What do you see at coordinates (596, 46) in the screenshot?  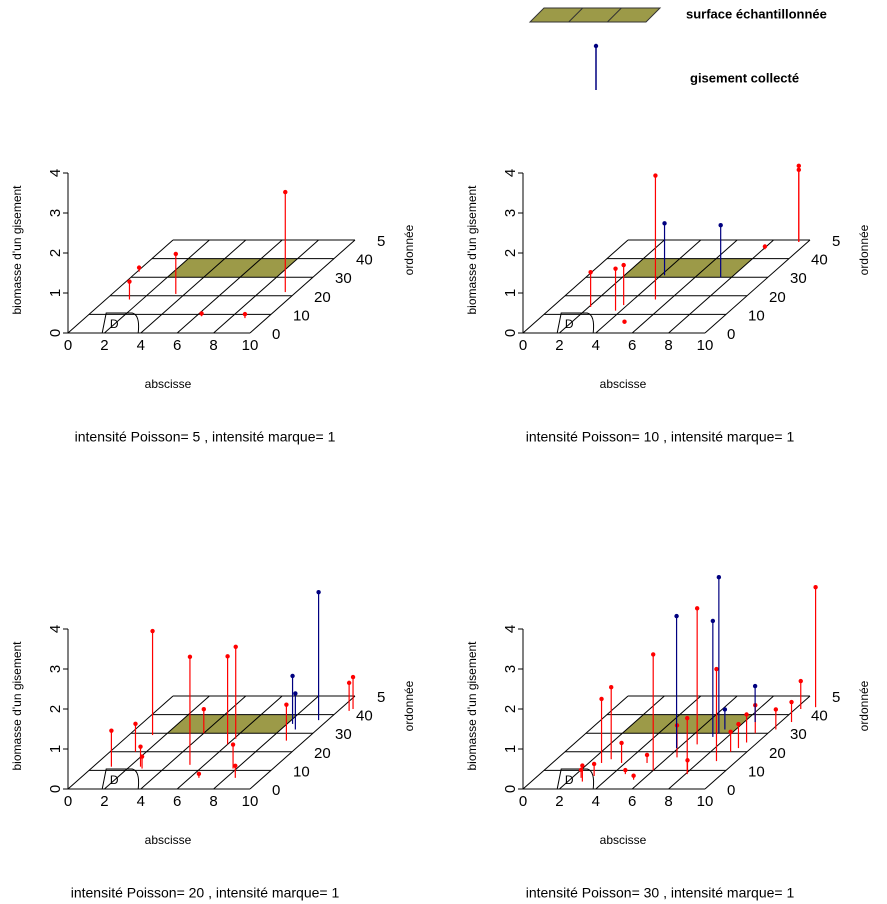 I see `legend-collected-dot` at bounding box center [596, 46].